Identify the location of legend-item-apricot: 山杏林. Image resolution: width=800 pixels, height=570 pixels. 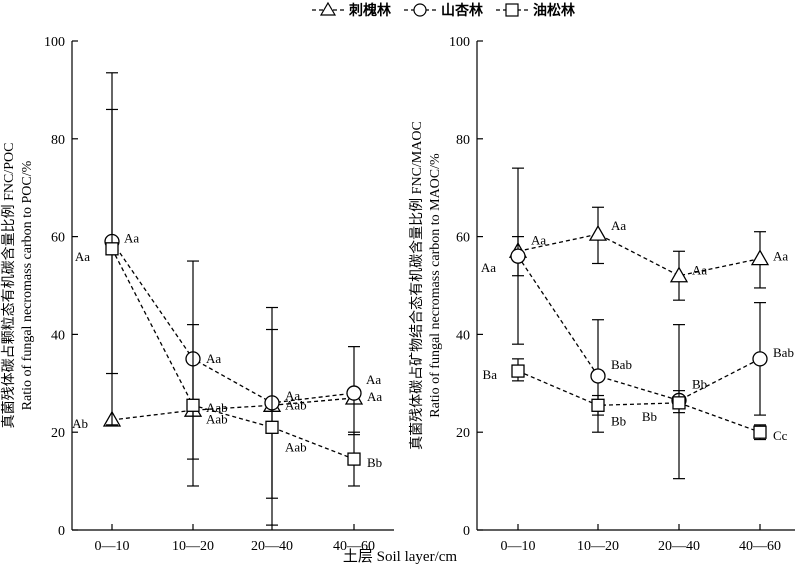
(443, 10).